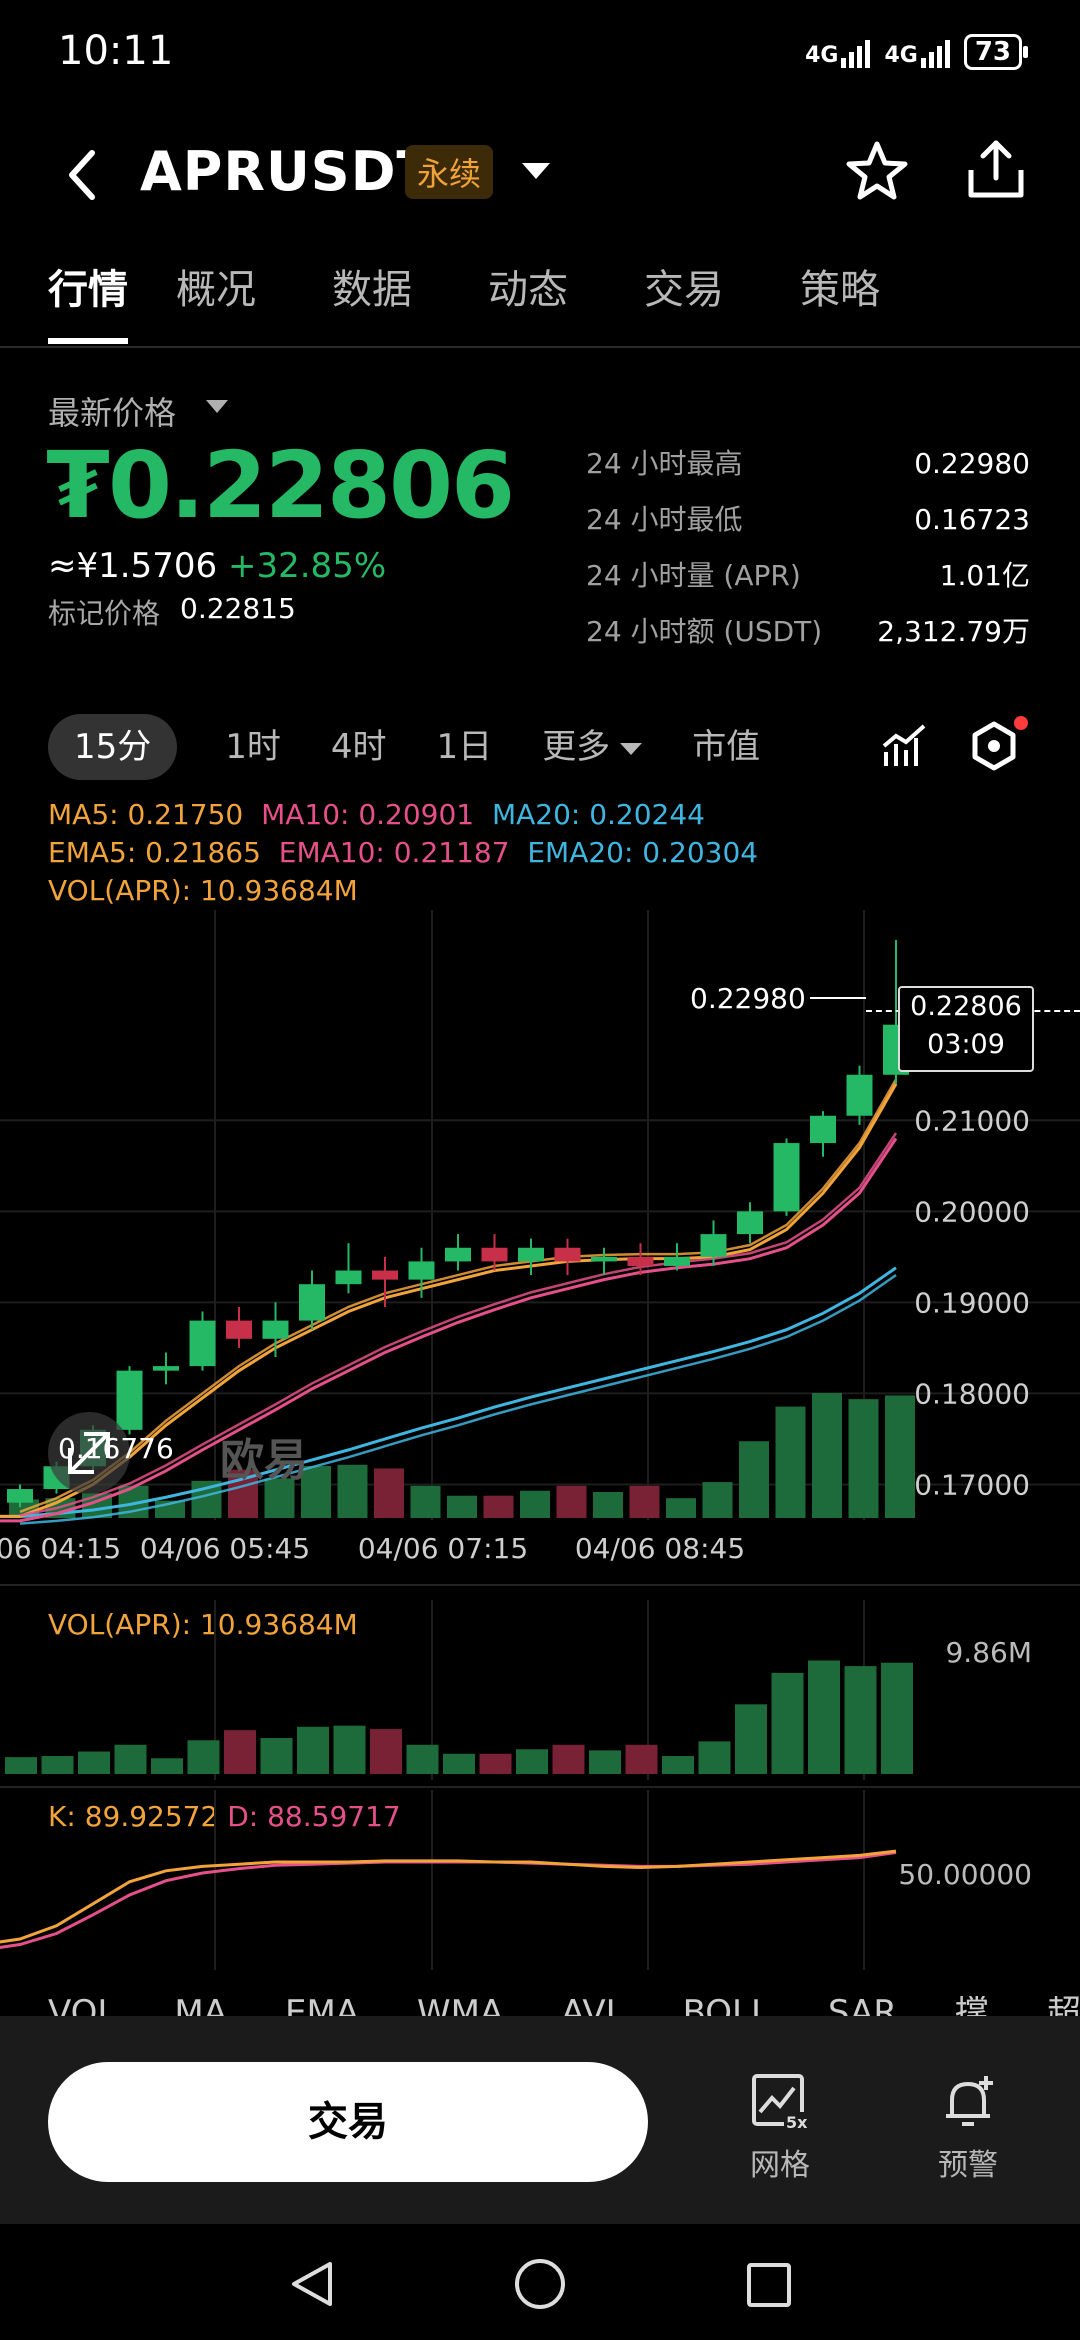 The image size is (1080, 2340). What do you see at coordinates (598, 814) in the screenshot?
I see `ma20-value: MA20: 0.20244` at bounding box center [598, 814].